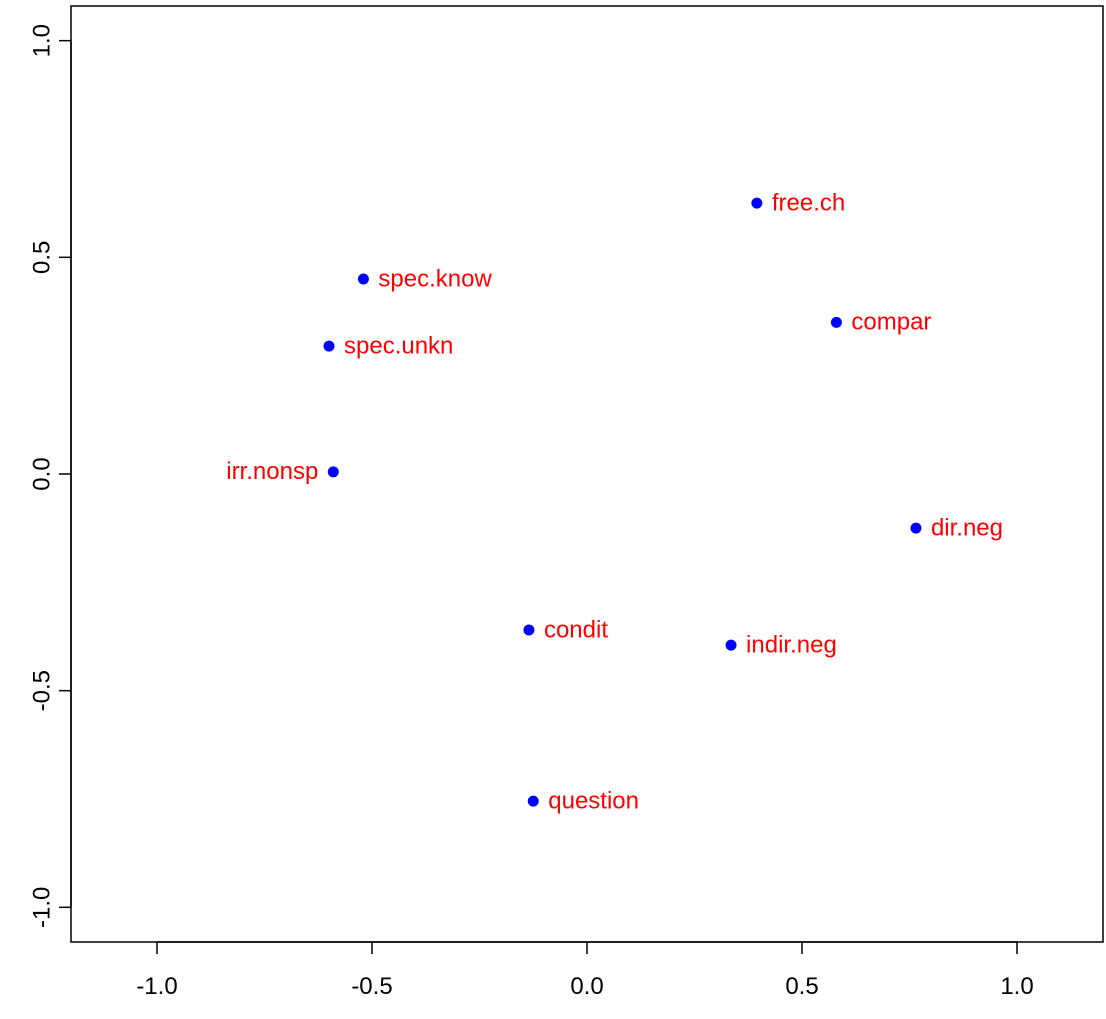 Image resolution: width=1106 pixels, height=1019 pixels. What do you see at coordinates (435, 278) in the screenshot?
I see `point-label: spec.know` at bounding box center [435, 278].